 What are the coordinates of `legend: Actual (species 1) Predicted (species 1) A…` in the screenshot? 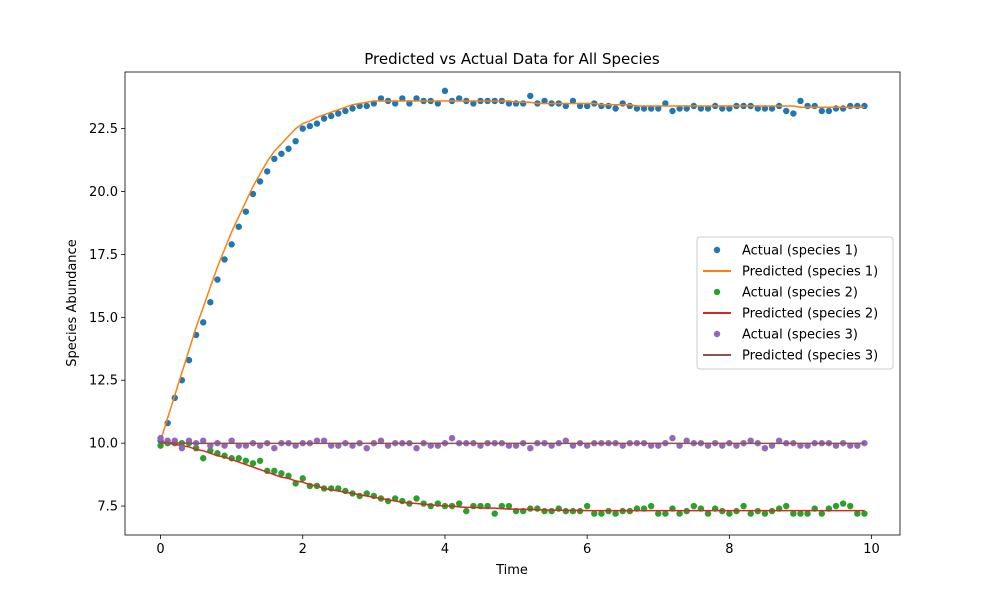 It's located at (795, 303).